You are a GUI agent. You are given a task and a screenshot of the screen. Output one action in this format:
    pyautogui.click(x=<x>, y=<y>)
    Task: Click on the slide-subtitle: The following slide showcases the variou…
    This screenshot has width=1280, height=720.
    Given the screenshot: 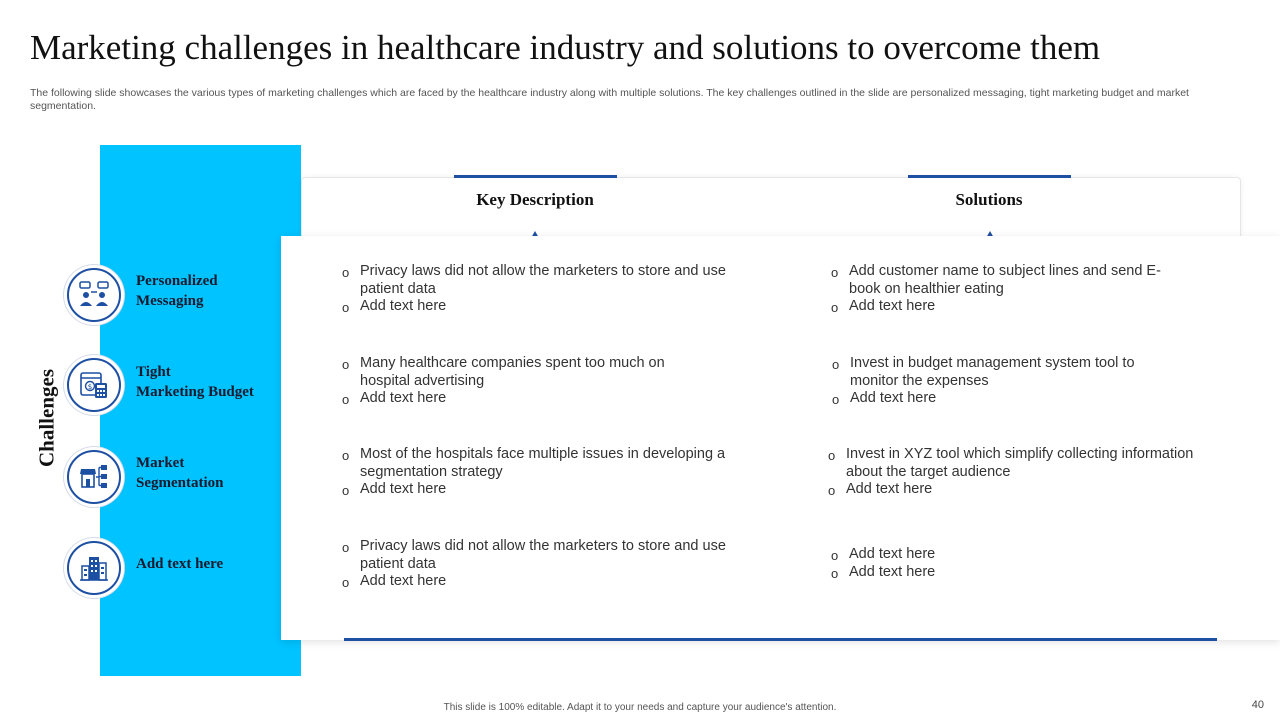 What is the action you would take?
    pyautogui.click(x=609, y=99)
    